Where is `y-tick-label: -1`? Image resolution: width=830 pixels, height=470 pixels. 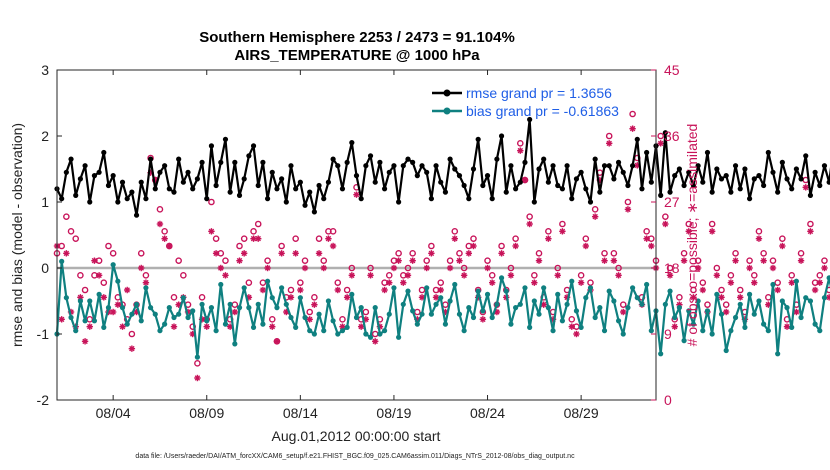
y-tick-label: -1 is located at coordinates (43, 334).